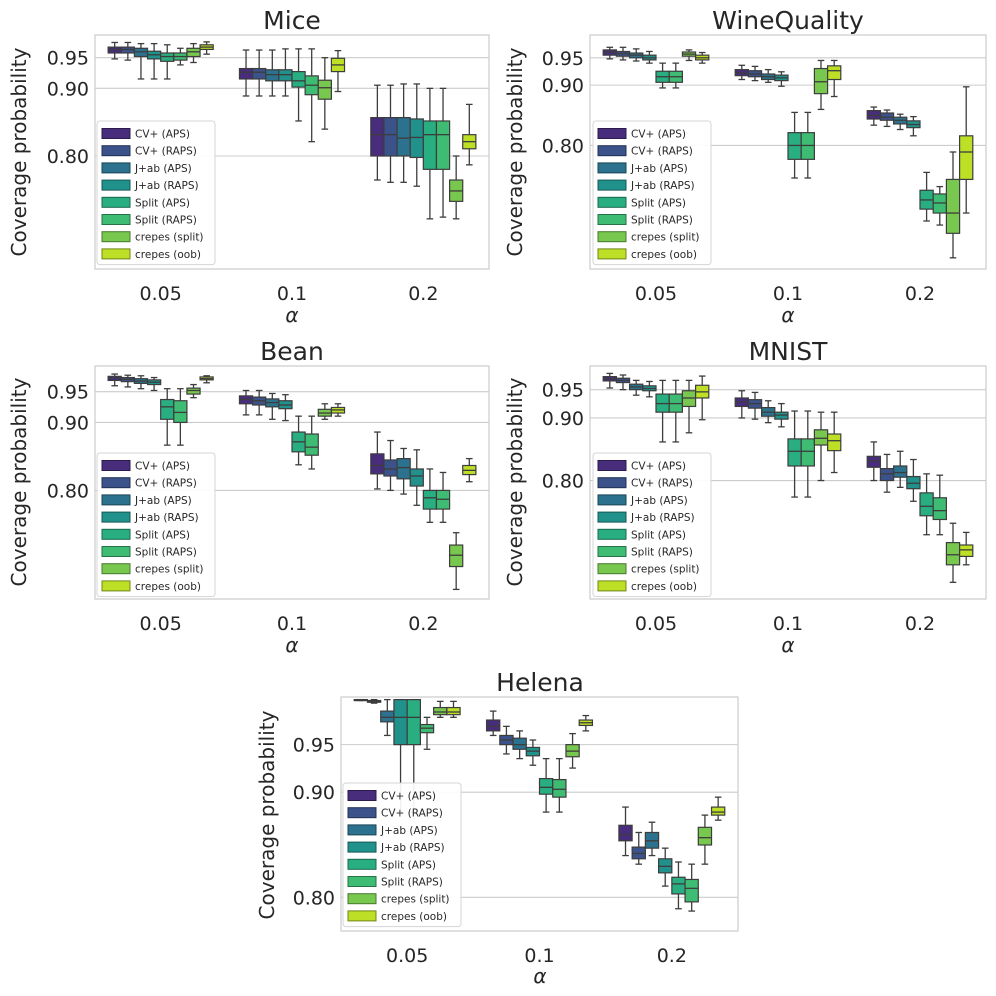 This screenshot has width=996, height=996. Describe the element at coordinates (292, 351) in the screenshot. I see `chart-title: Bean` at that location.